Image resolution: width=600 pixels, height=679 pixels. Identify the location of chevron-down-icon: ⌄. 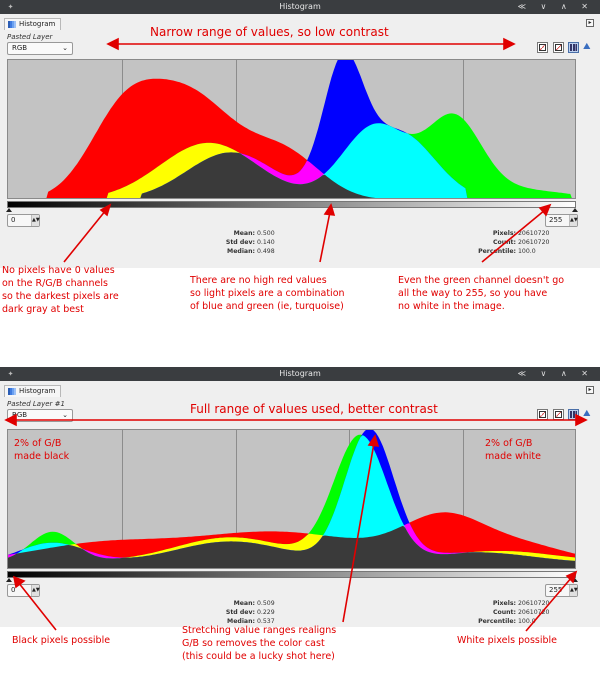
(65, 48).